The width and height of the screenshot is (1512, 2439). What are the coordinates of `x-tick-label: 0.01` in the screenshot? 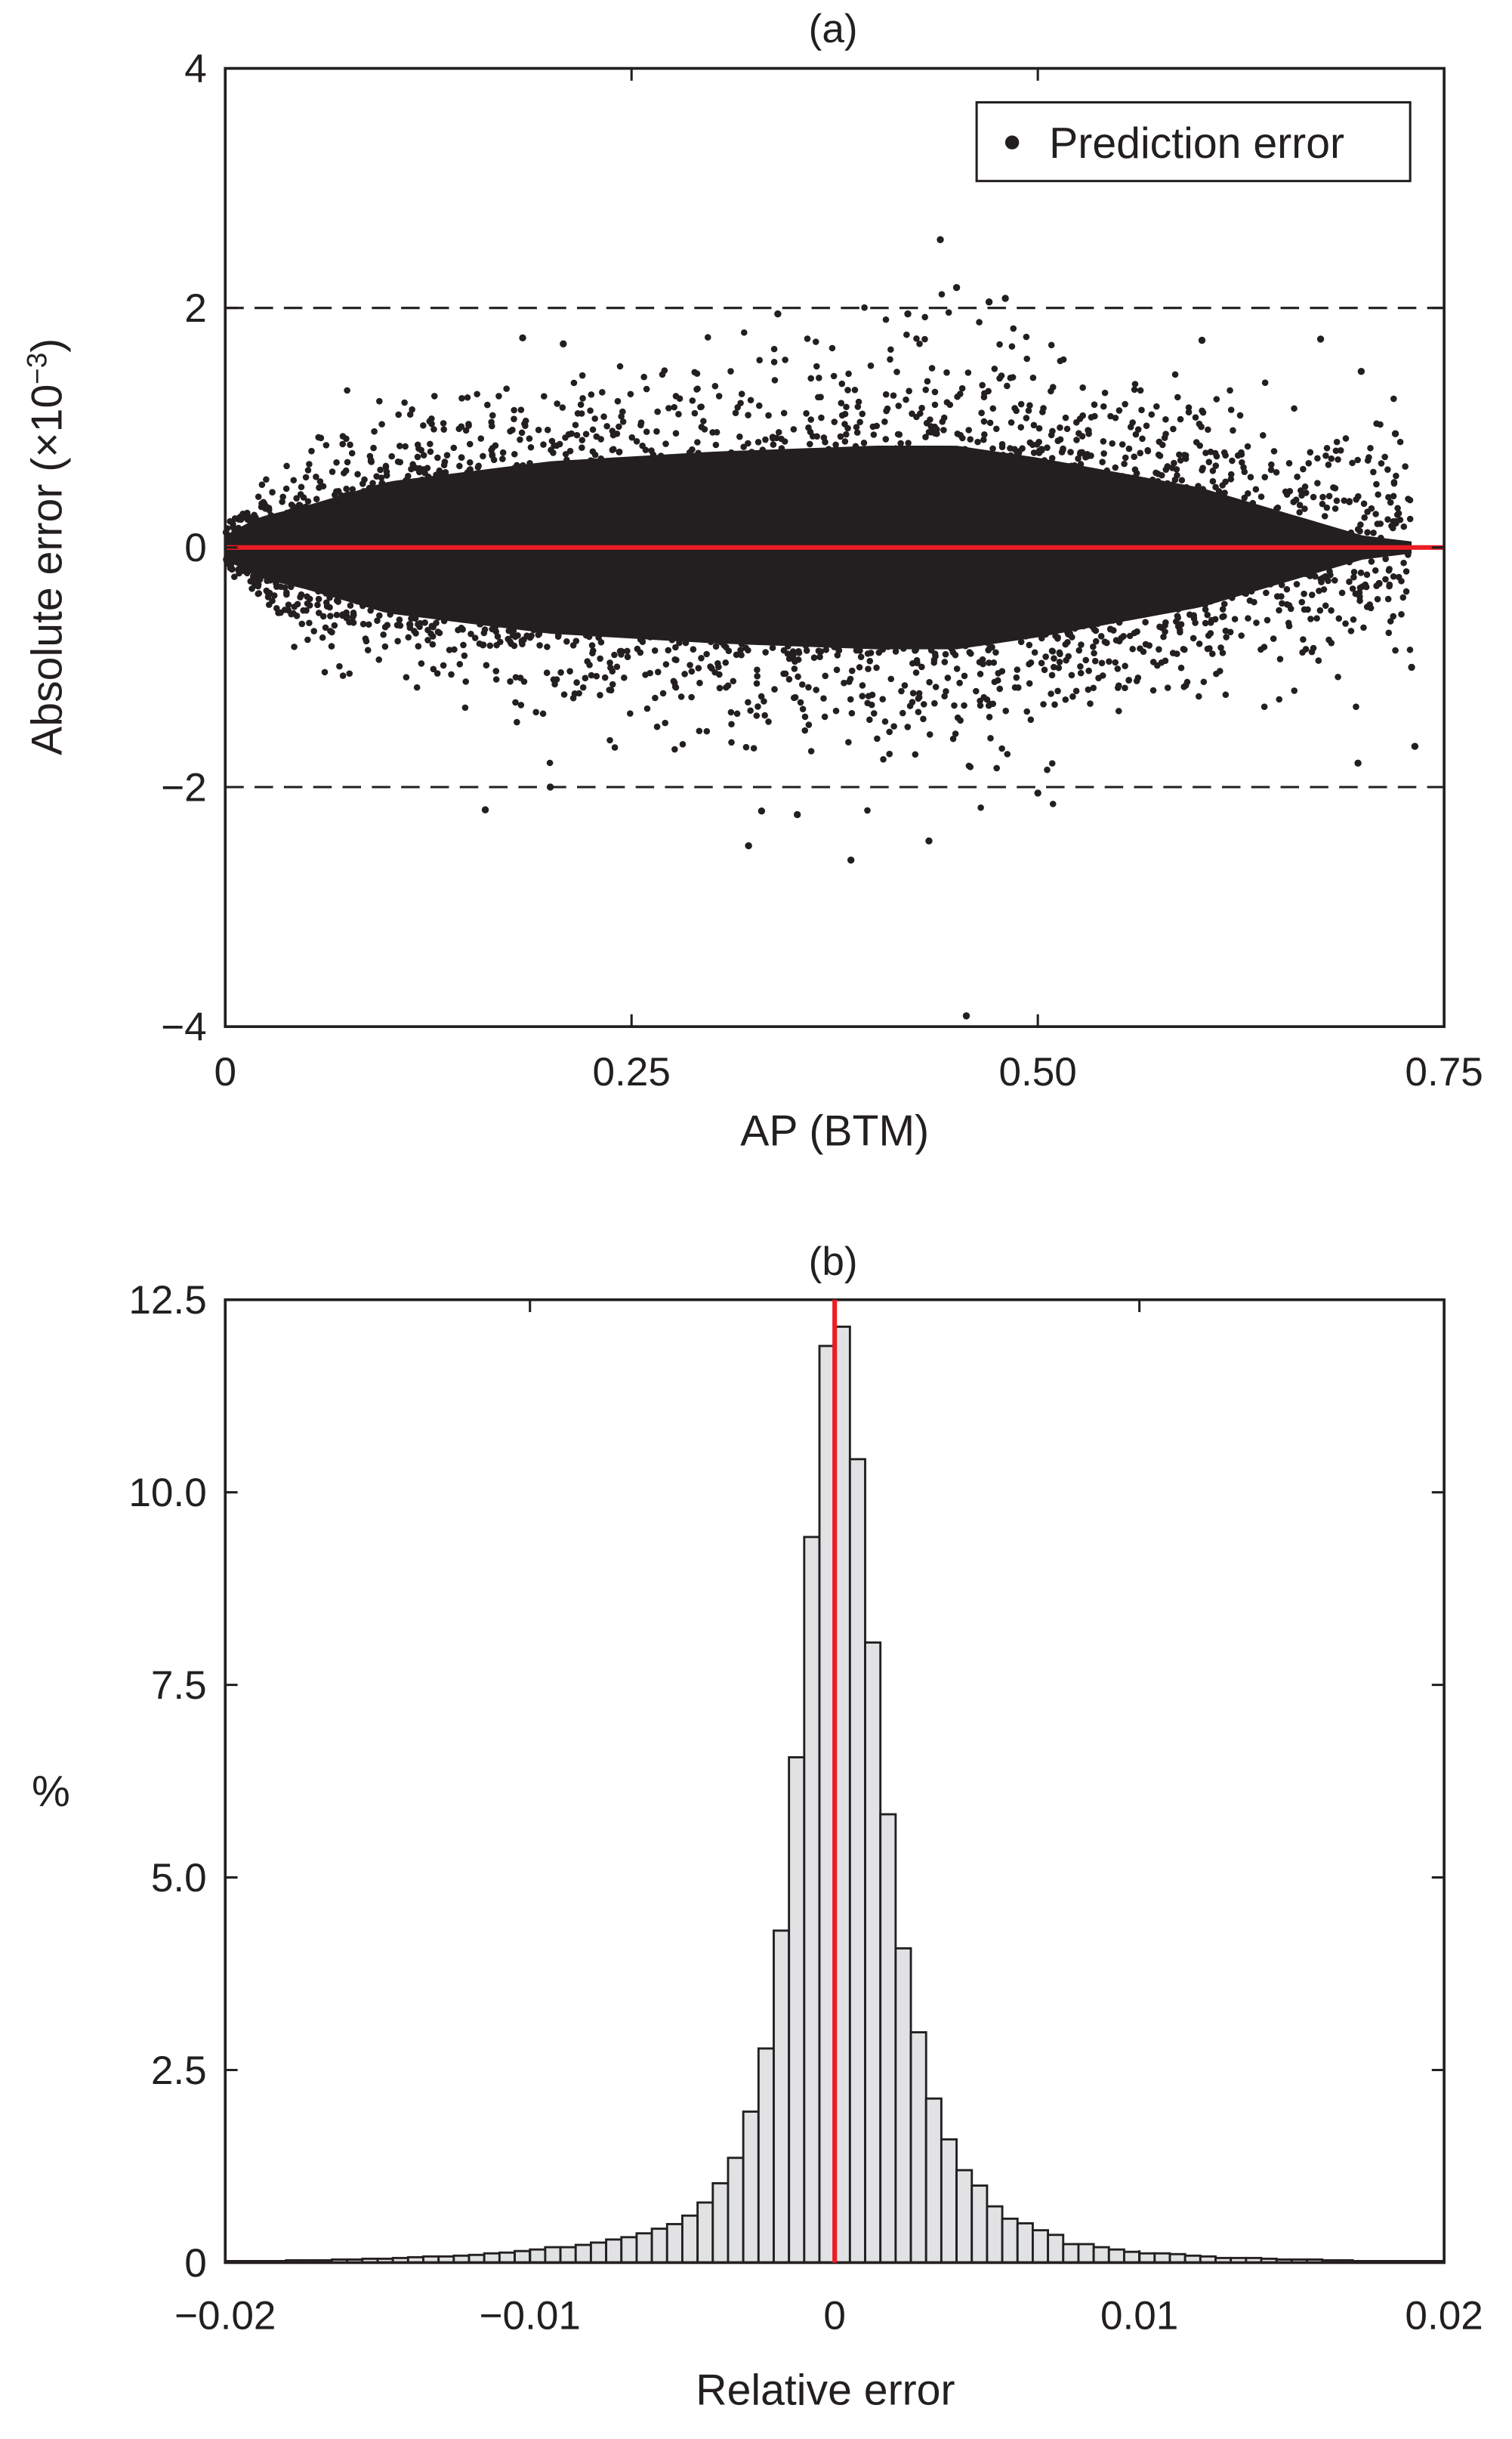 It's located at (1139, 2315).